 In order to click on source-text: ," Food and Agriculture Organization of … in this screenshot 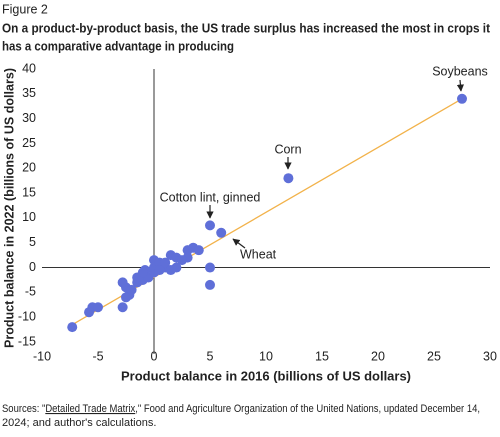, I will do `click(307, 409)`.